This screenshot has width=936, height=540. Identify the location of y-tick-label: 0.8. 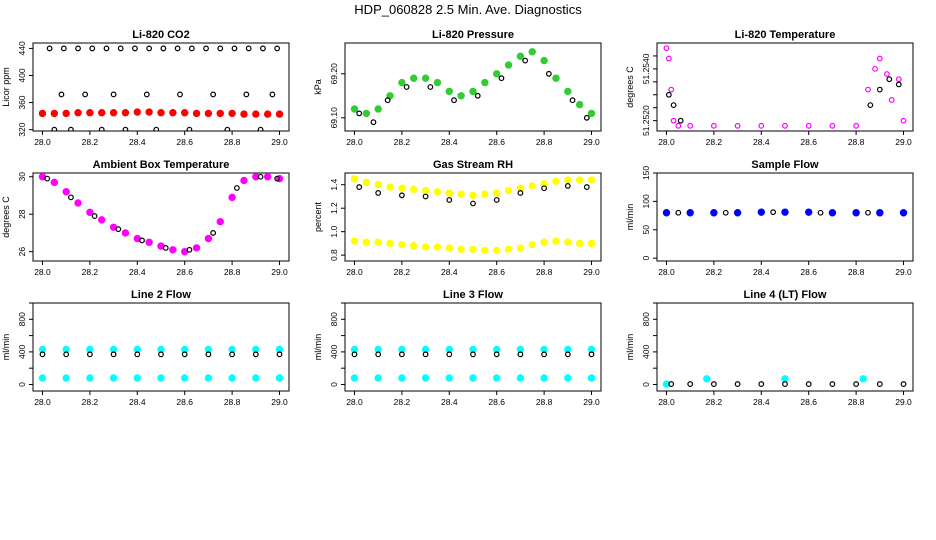
(334, 255).